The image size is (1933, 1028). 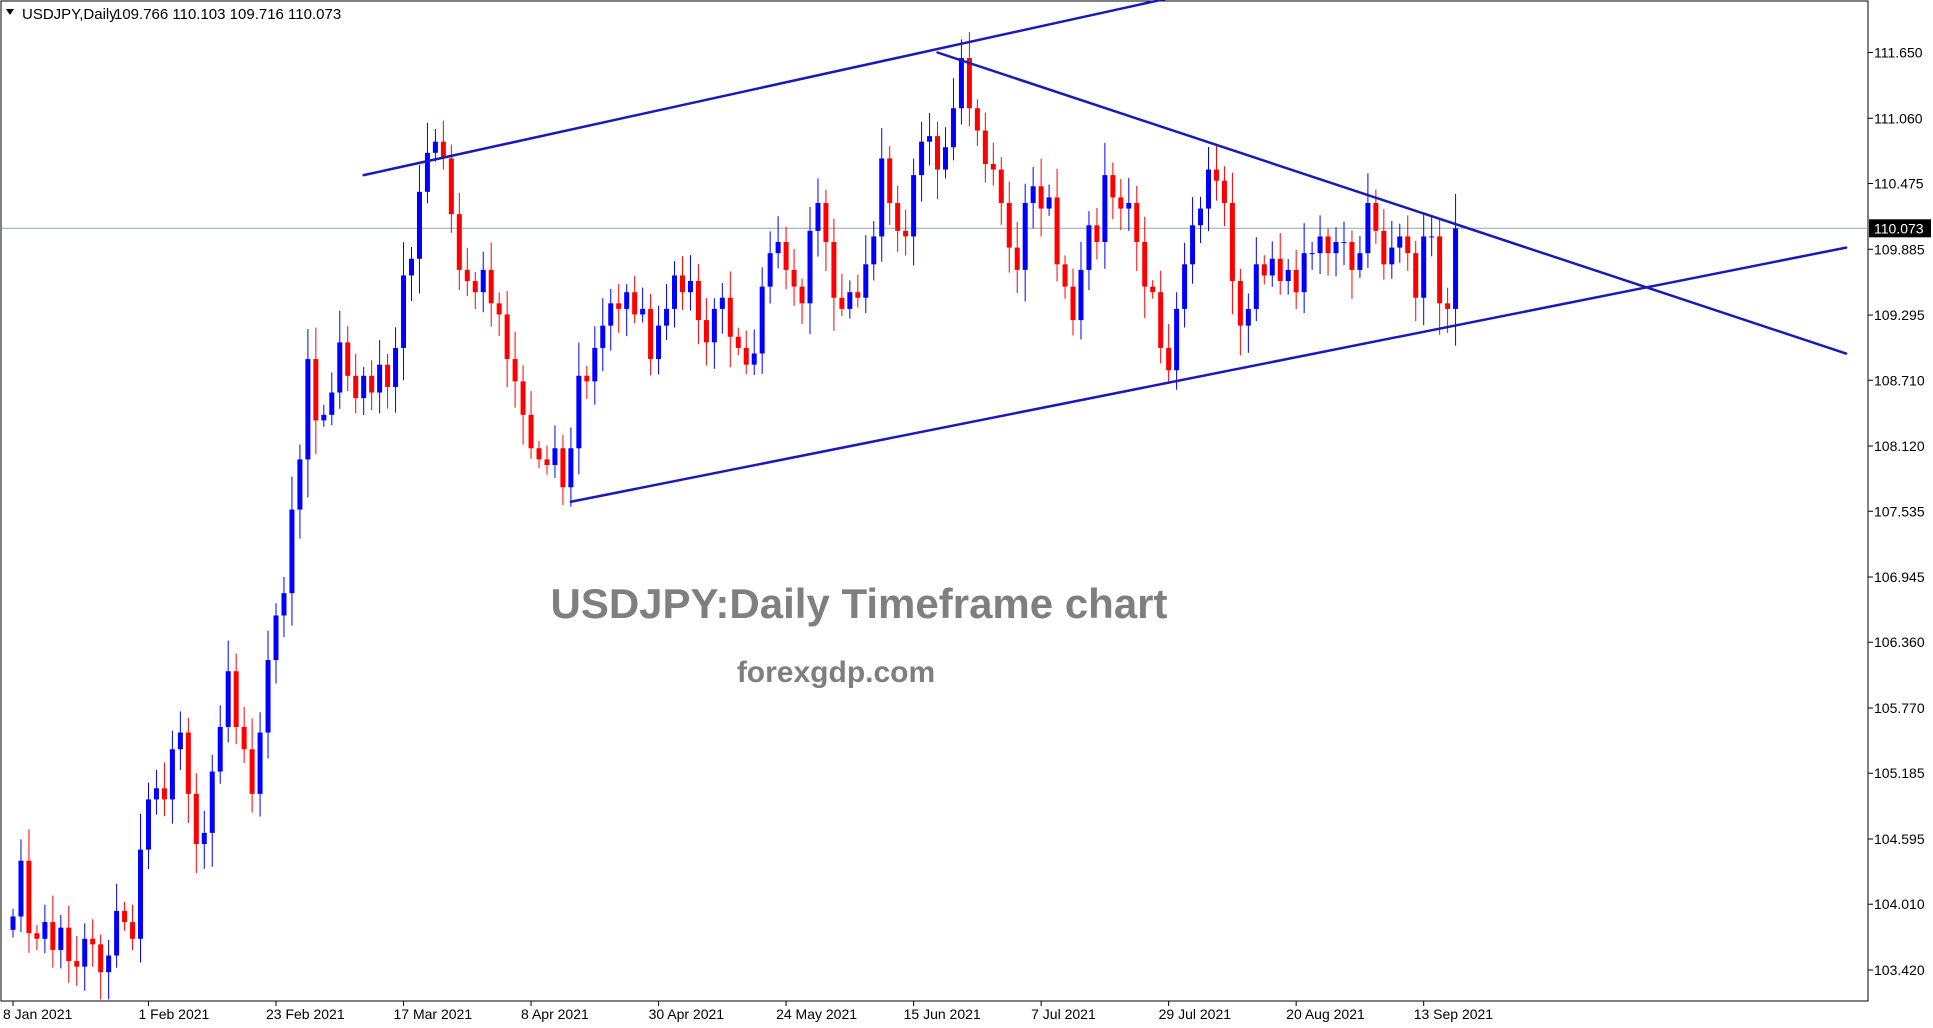 I want to click on price-tick-label: 111.060, so click(x=1898, y=118).